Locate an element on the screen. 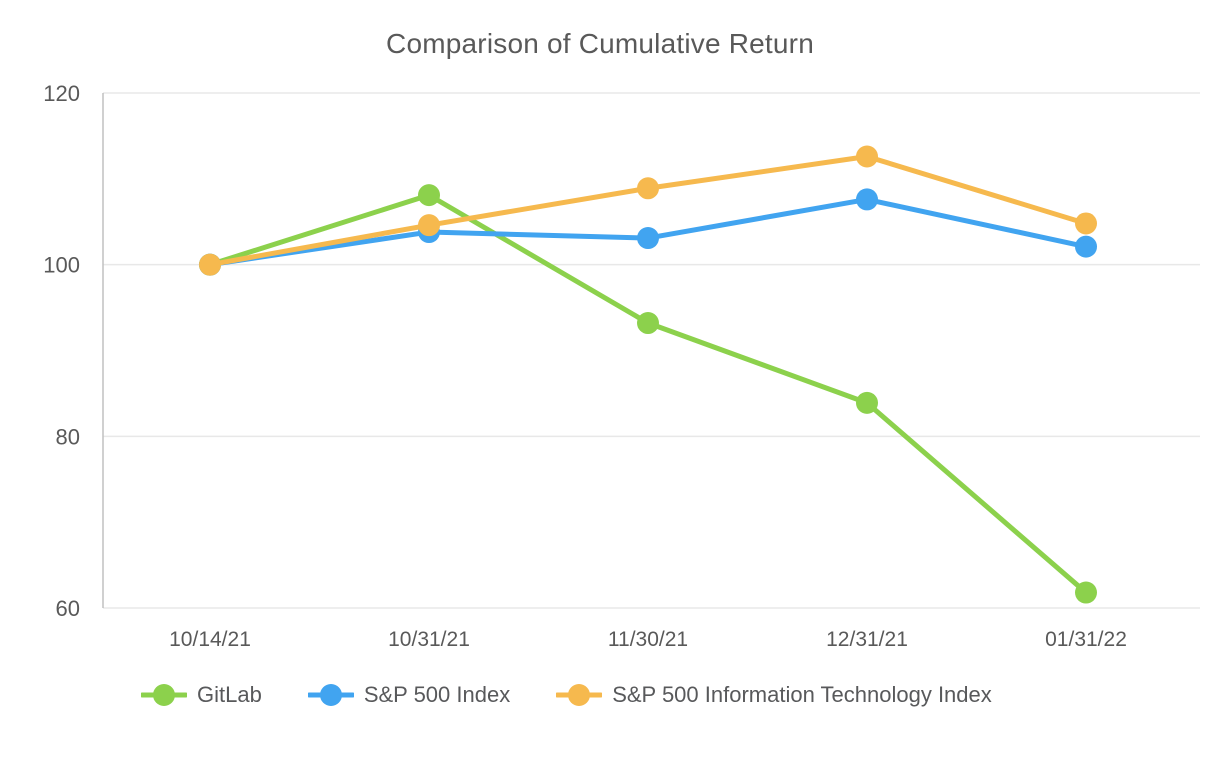 The image size is (1226, 760). y-tick-label-80: 80 is located at coordinates (68, 436).